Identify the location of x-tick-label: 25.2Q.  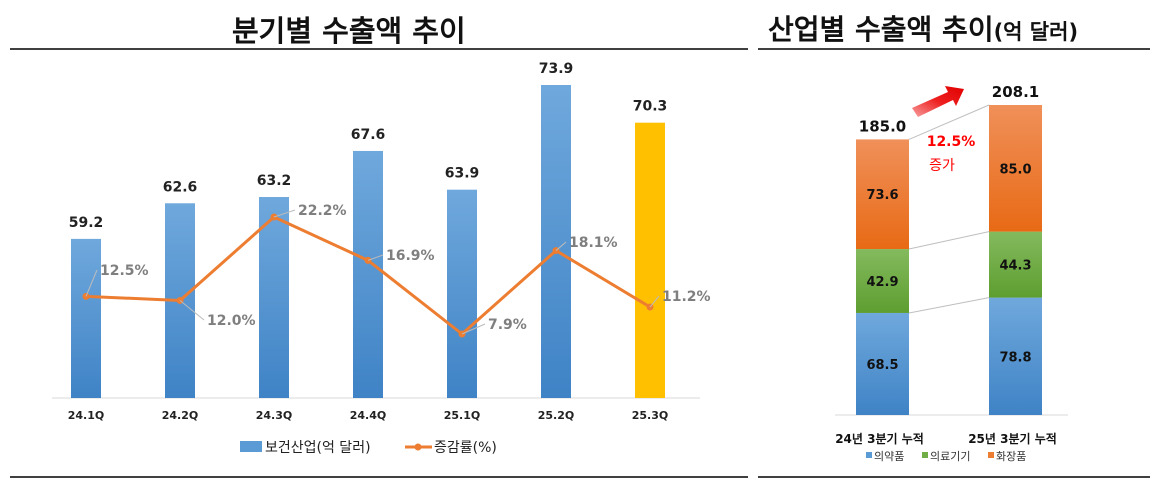
(556, 415).